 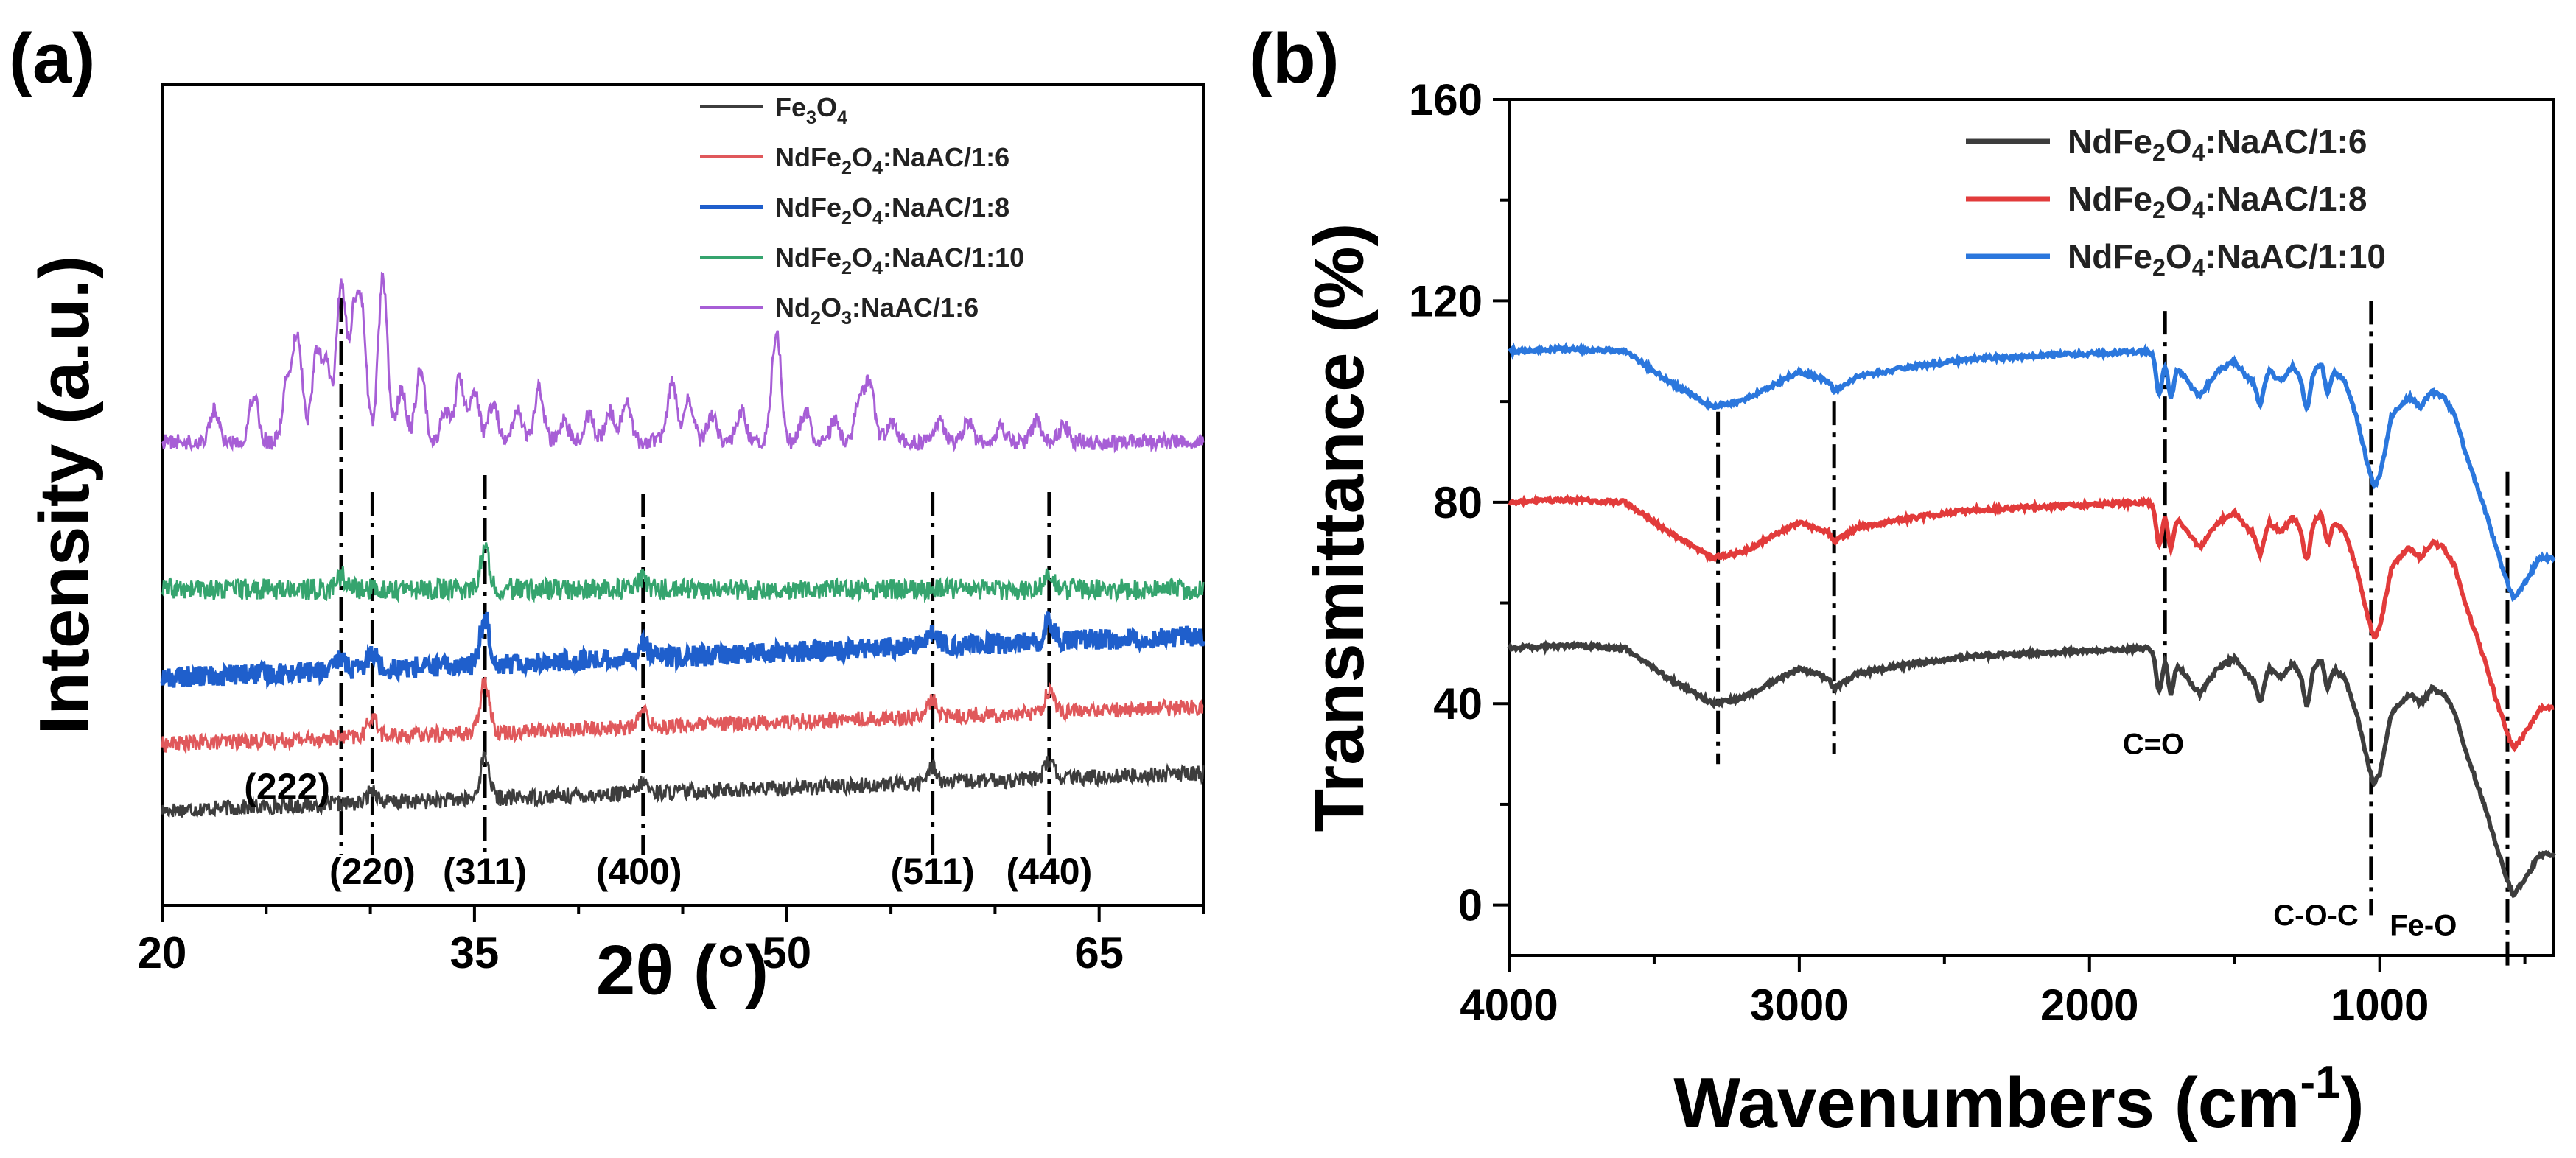 What do you see at coordinates (52, 58) in the screenshot?
I see `panel-a-label: (a)` at bounding box center [52, 58].